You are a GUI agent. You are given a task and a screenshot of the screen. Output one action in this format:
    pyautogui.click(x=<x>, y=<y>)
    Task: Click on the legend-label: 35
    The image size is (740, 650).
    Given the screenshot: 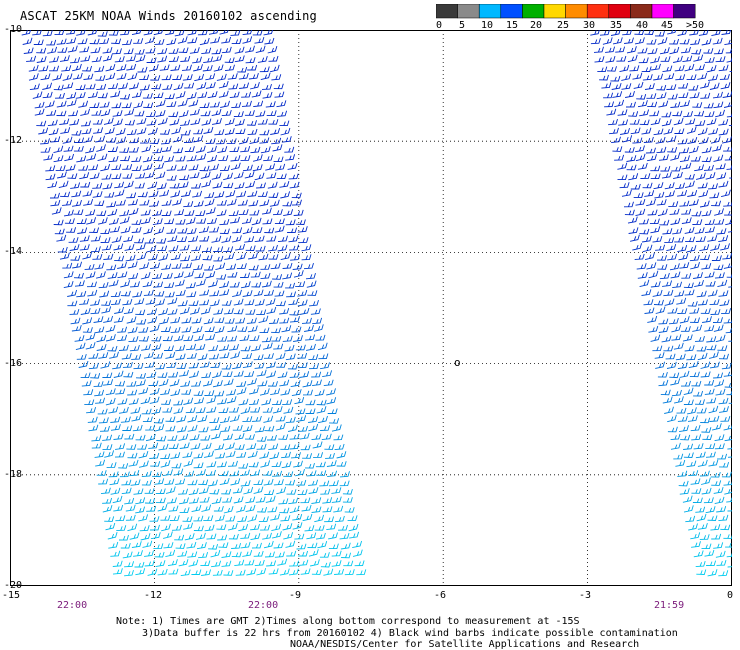 What is the action you would take?
    pyautogui.click(x=616, y=25)
    